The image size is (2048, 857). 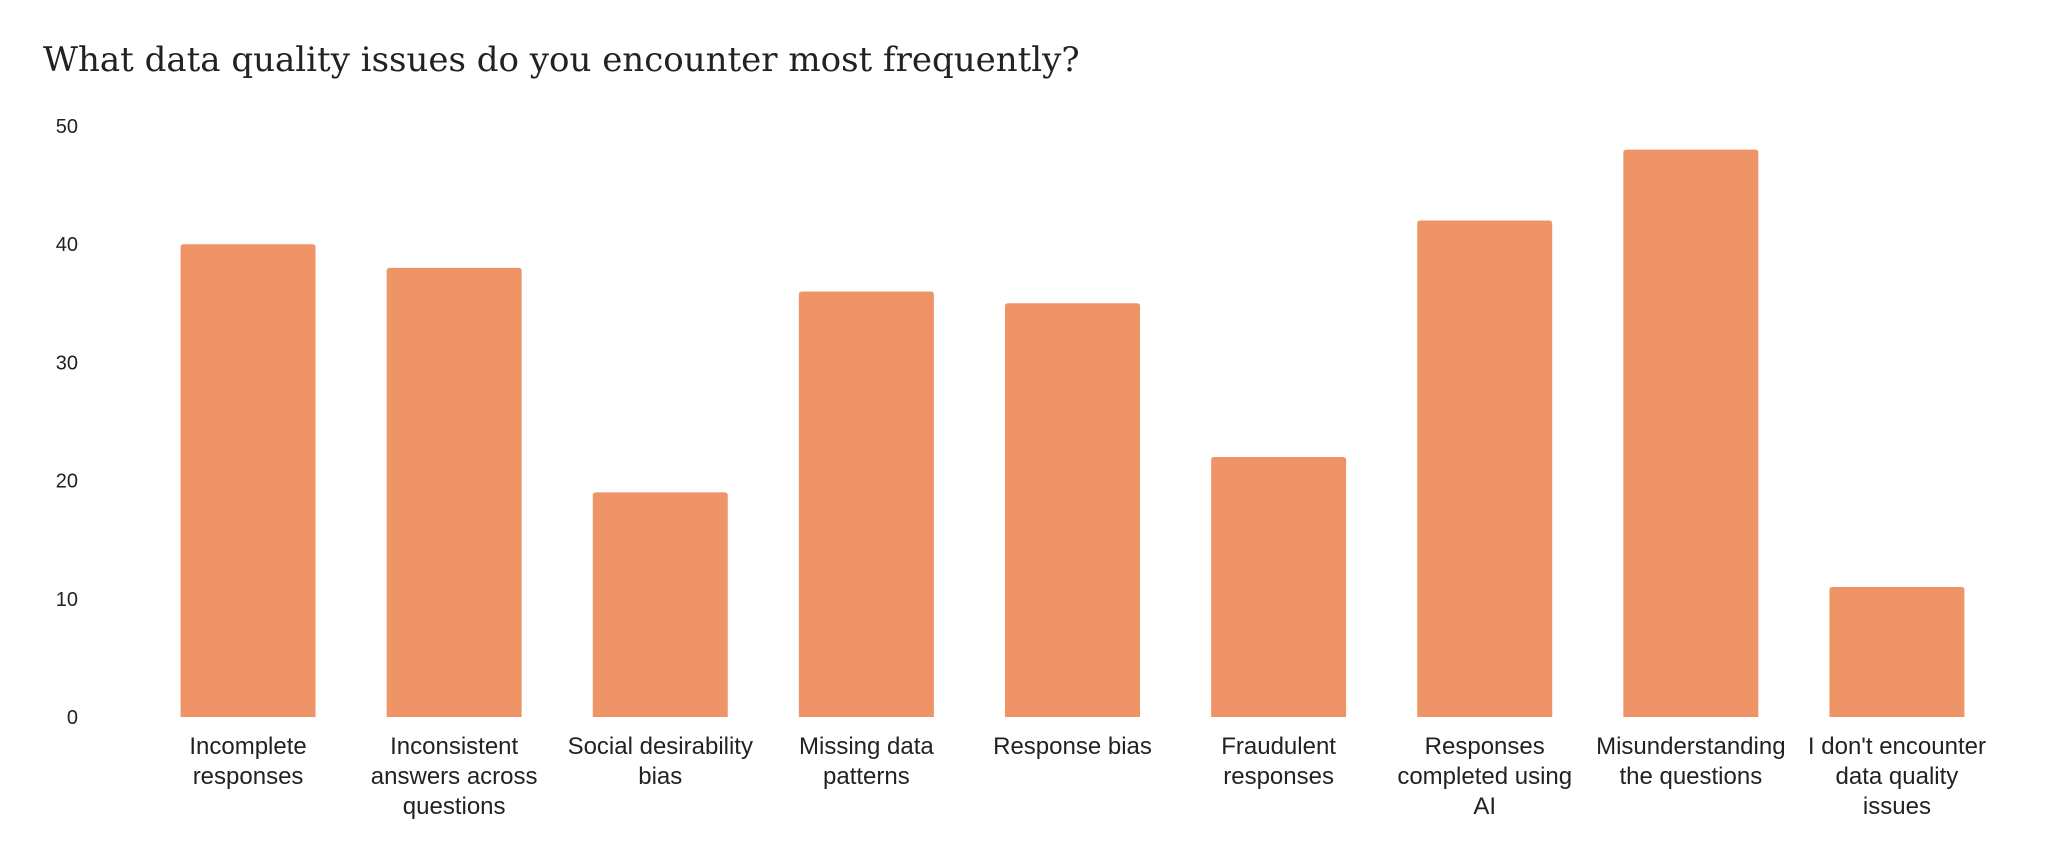 What do you see at coordinates (660, 761) in the screenshot?
I see `category-label: Social desirability bias` at bounding box center [660, 761].